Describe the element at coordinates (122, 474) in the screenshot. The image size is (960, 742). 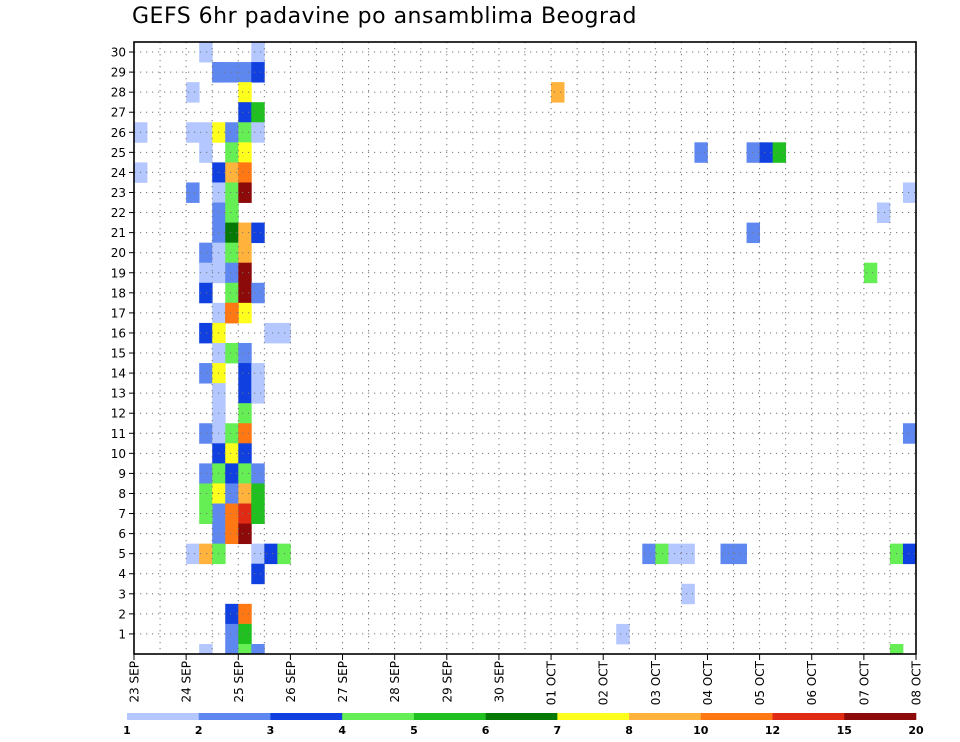
I see `y-tick-label: 9` at that location.